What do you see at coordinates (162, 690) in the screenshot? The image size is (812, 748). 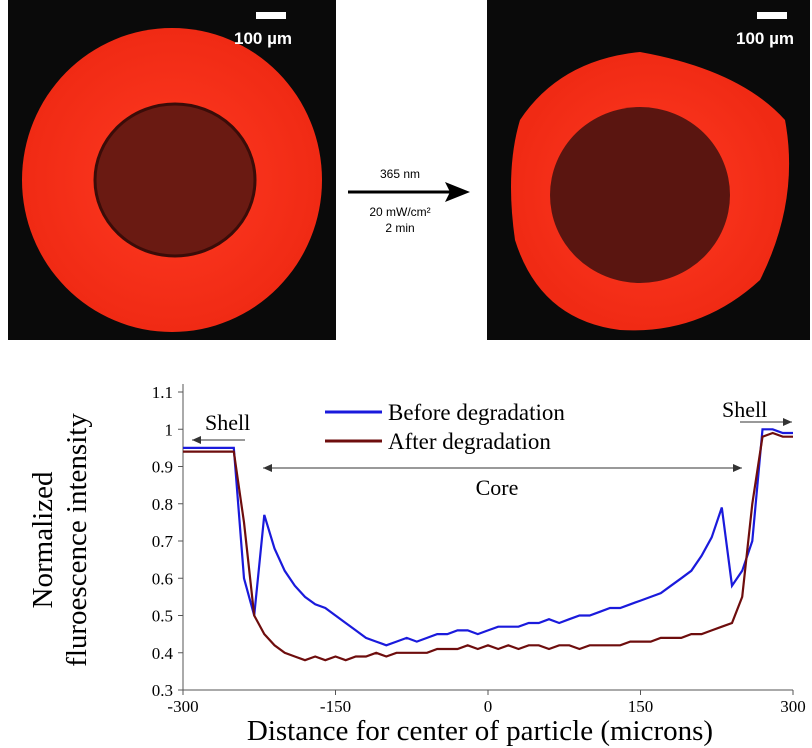 I see `y-tick-label: 0.3` at bounding box center [162, 690].